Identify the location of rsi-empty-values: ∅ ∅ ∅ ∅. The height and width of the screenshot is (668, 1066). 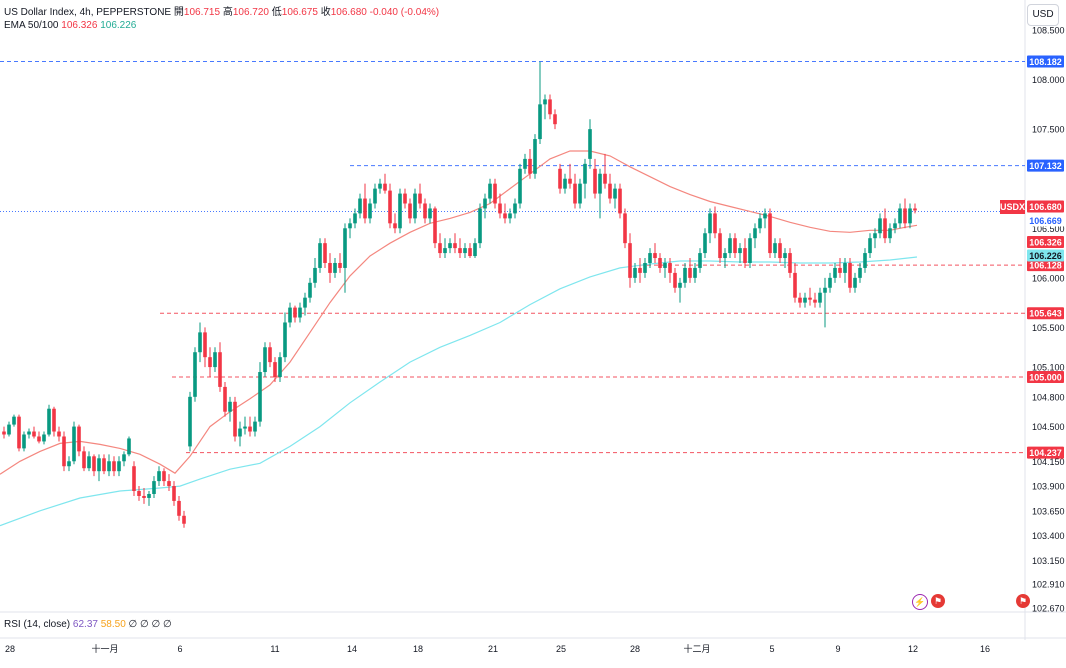
(150, 624).